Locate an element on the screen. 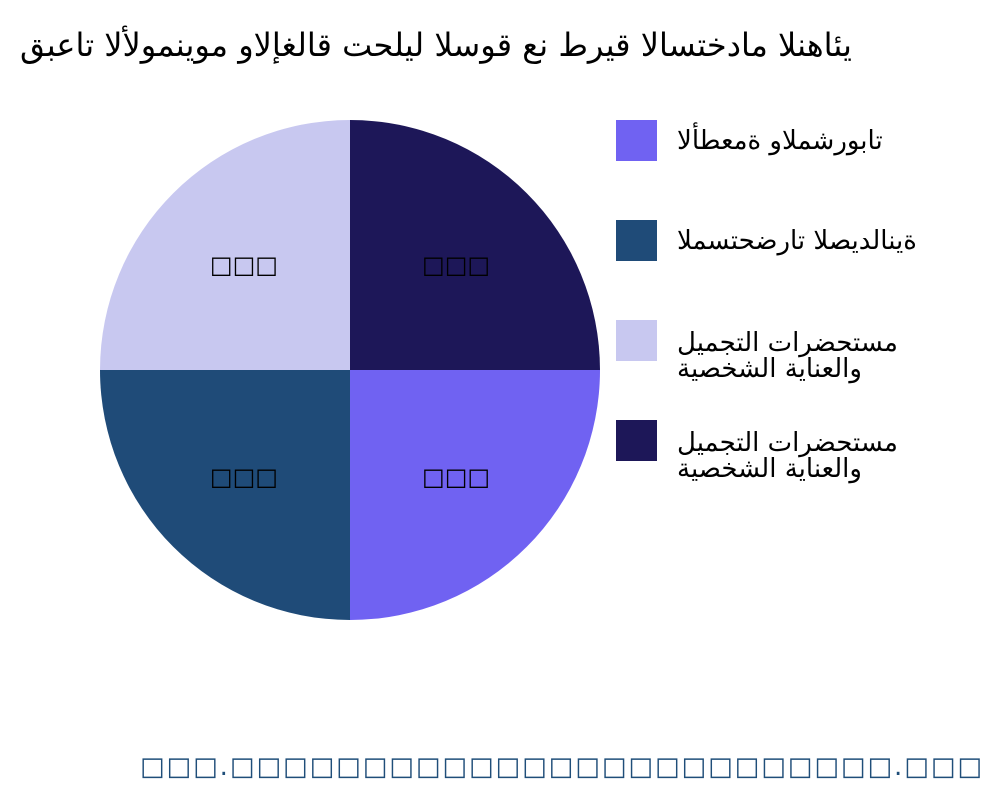 The image size is (1000, 800). legend-label-2: المستحضرات الصيدلانية is located at coordinates (797, 241).